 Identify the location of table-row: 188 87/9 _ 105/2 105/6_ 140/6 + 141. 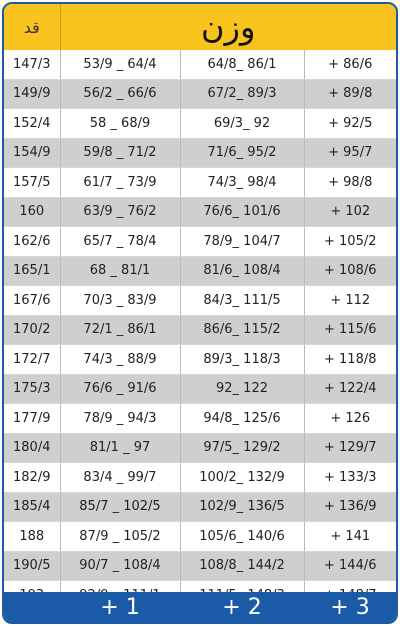
(200, 536).